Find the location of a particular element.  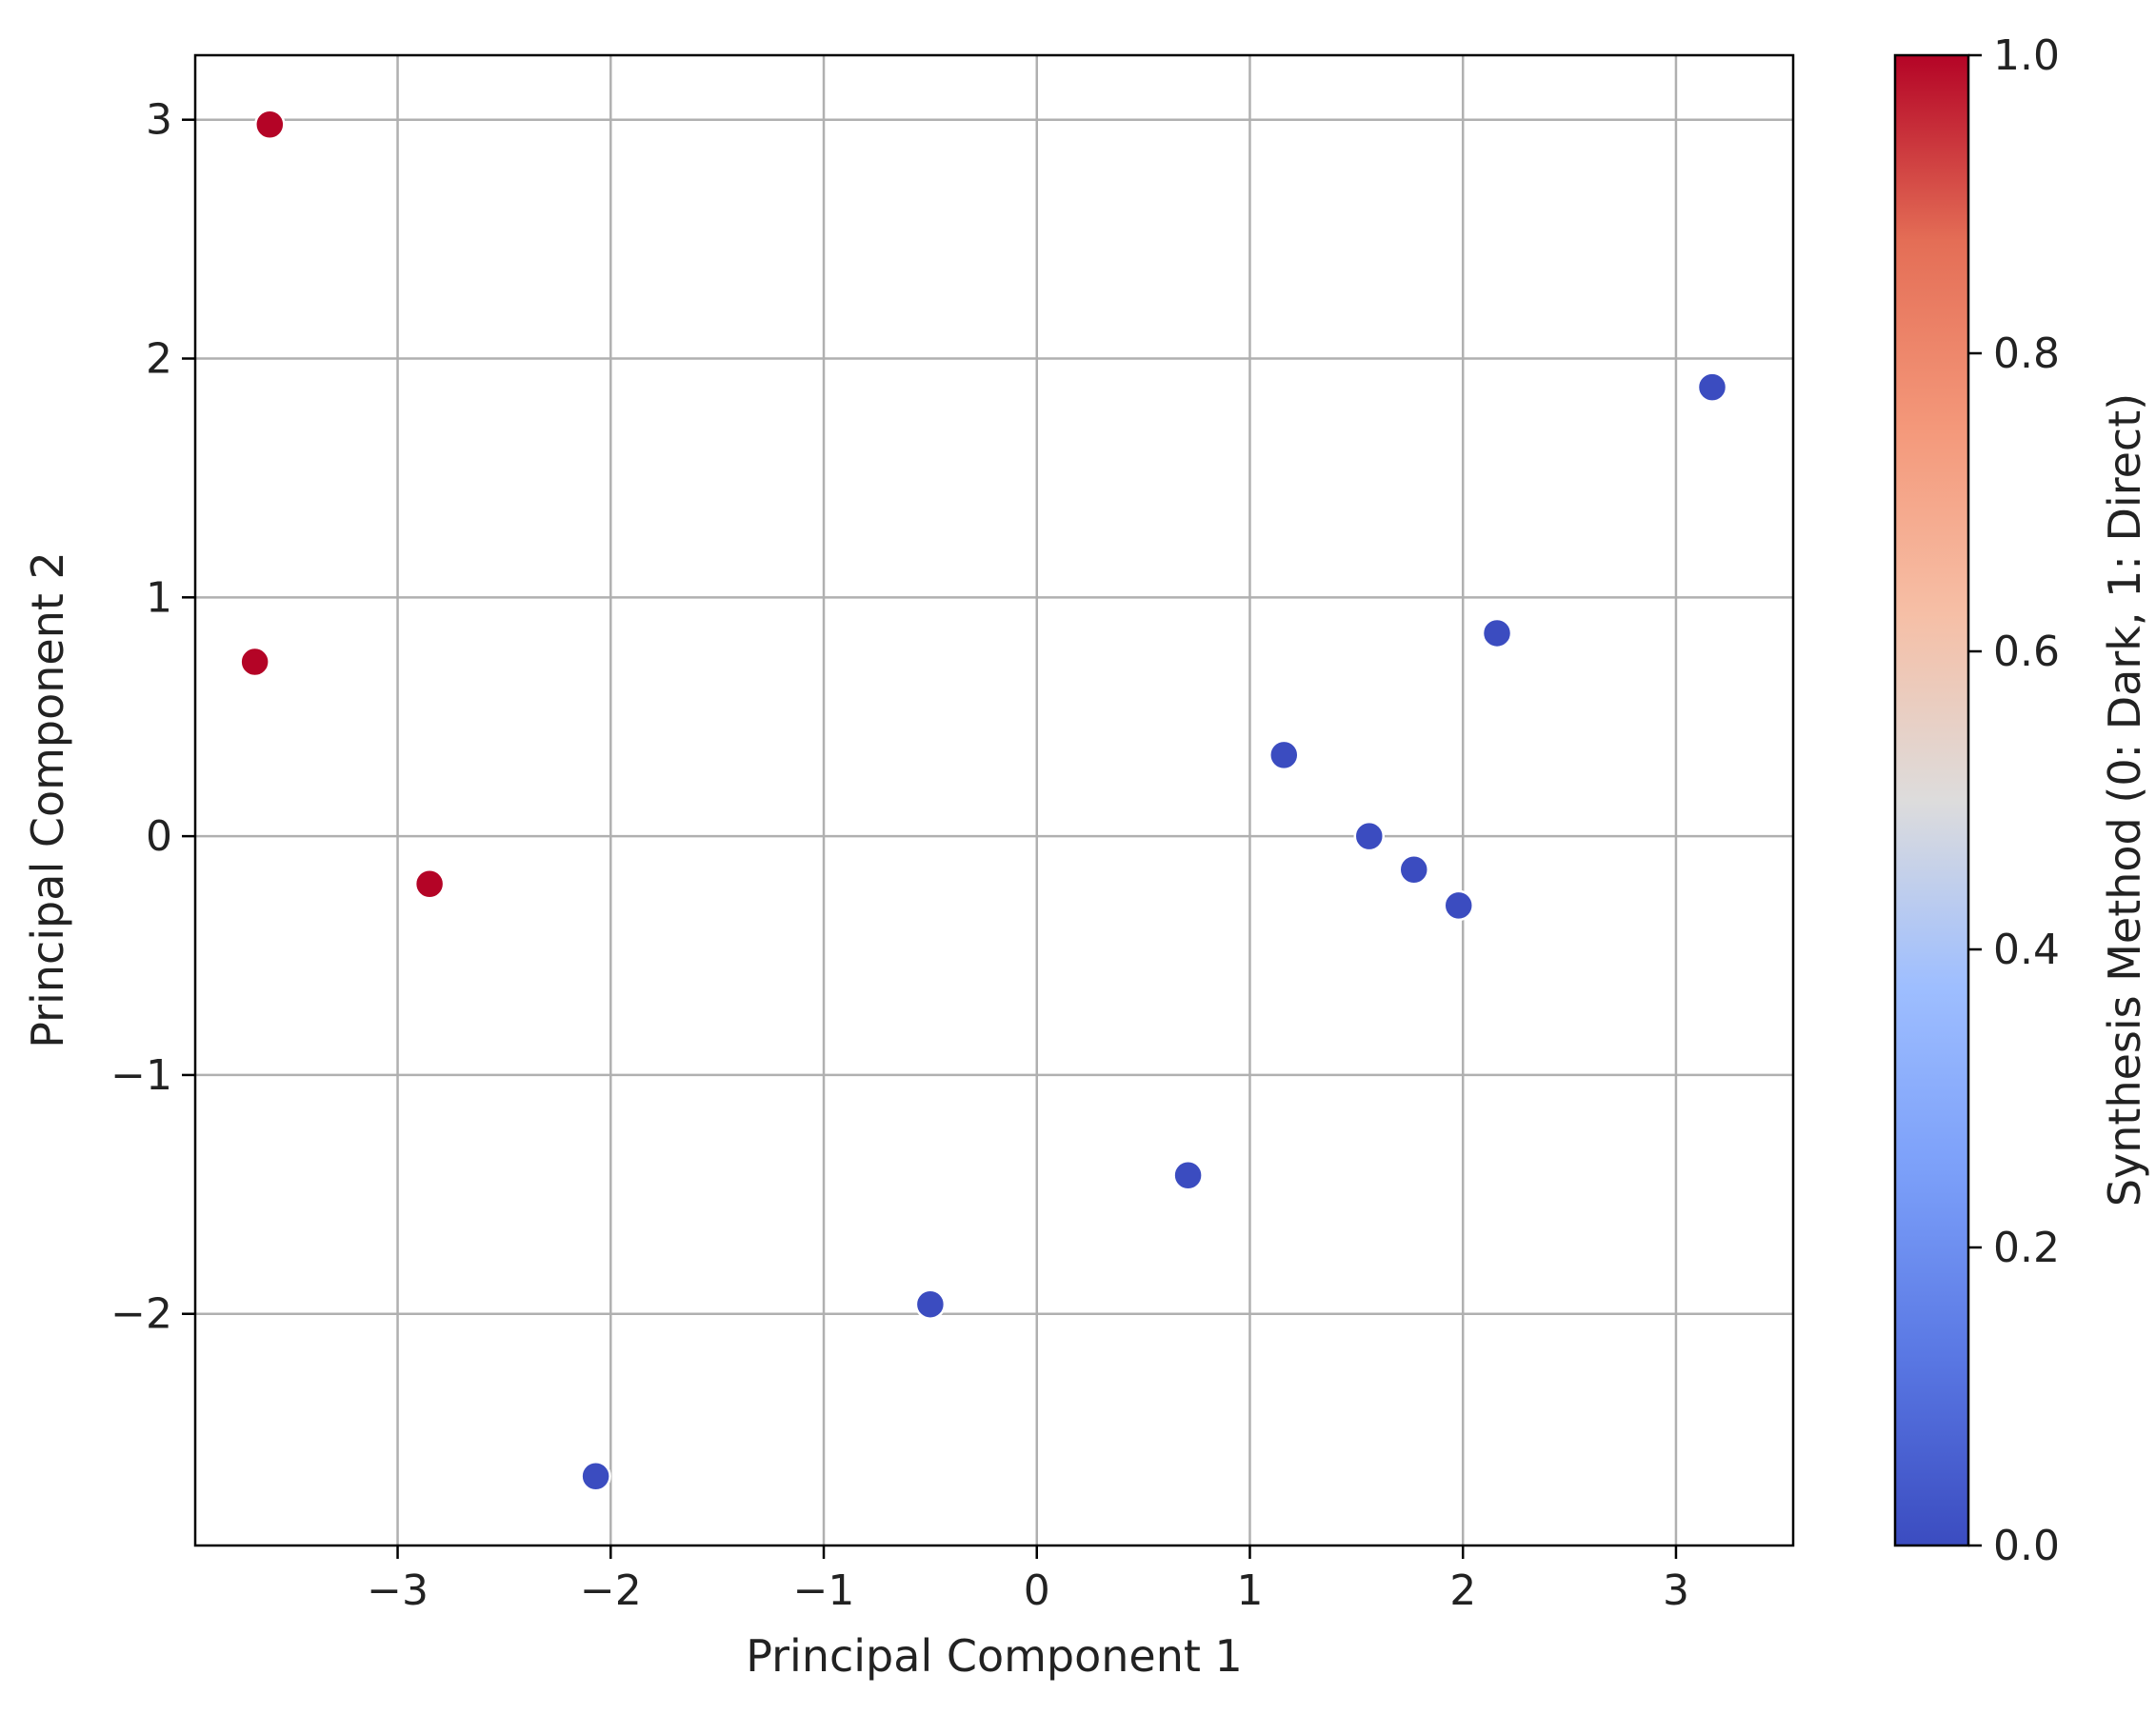

colorbar-tick-label: 0.8 is located at coordinates (2027, 354).